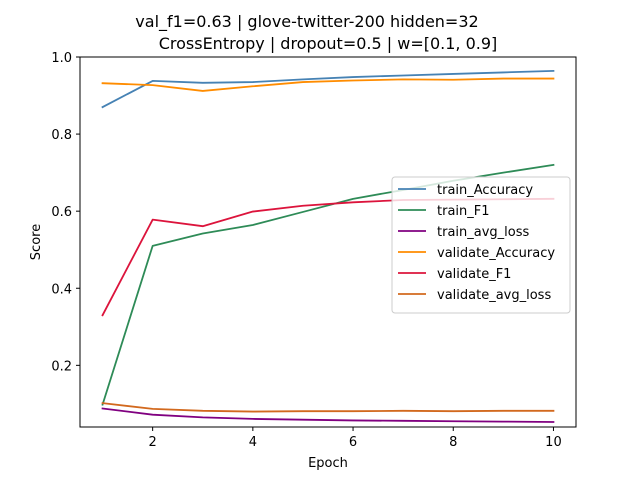  I want to click on legend-label-train-Accuracy: train_Accuracy, so click(485, 190).